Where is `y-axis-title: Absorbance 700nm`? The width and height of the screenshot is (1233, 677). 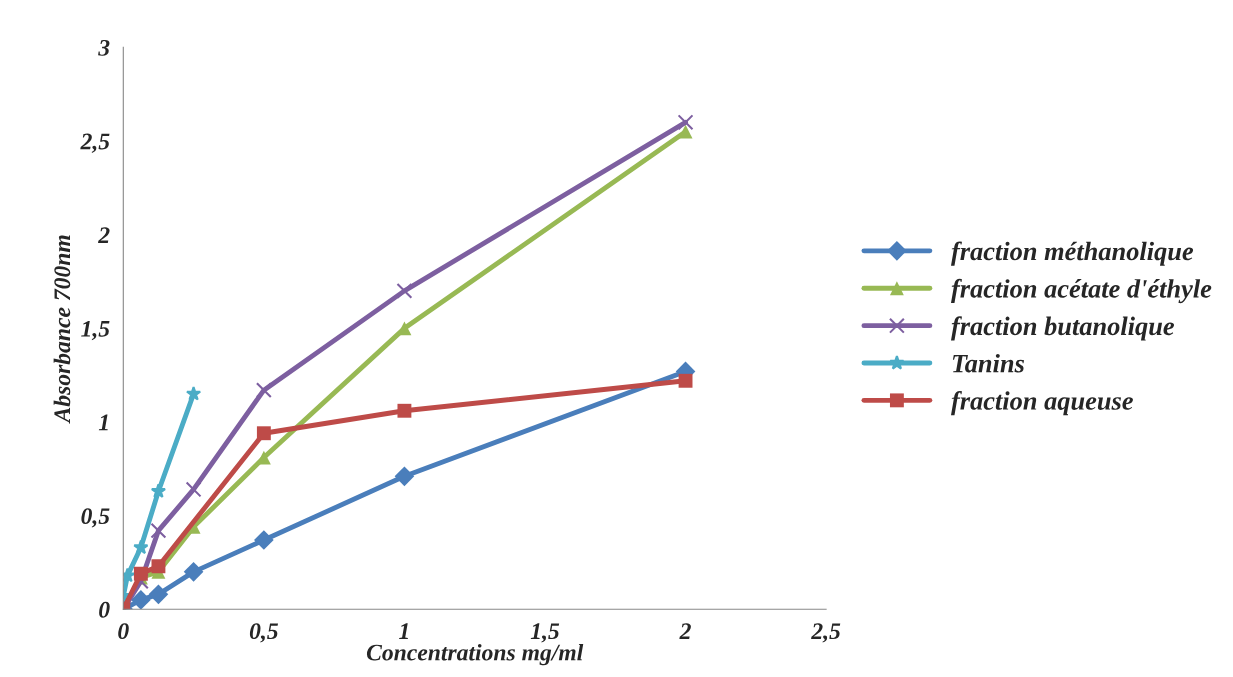 y-axis-title: Absorbance 700nm is located at coordinates (62, 329).